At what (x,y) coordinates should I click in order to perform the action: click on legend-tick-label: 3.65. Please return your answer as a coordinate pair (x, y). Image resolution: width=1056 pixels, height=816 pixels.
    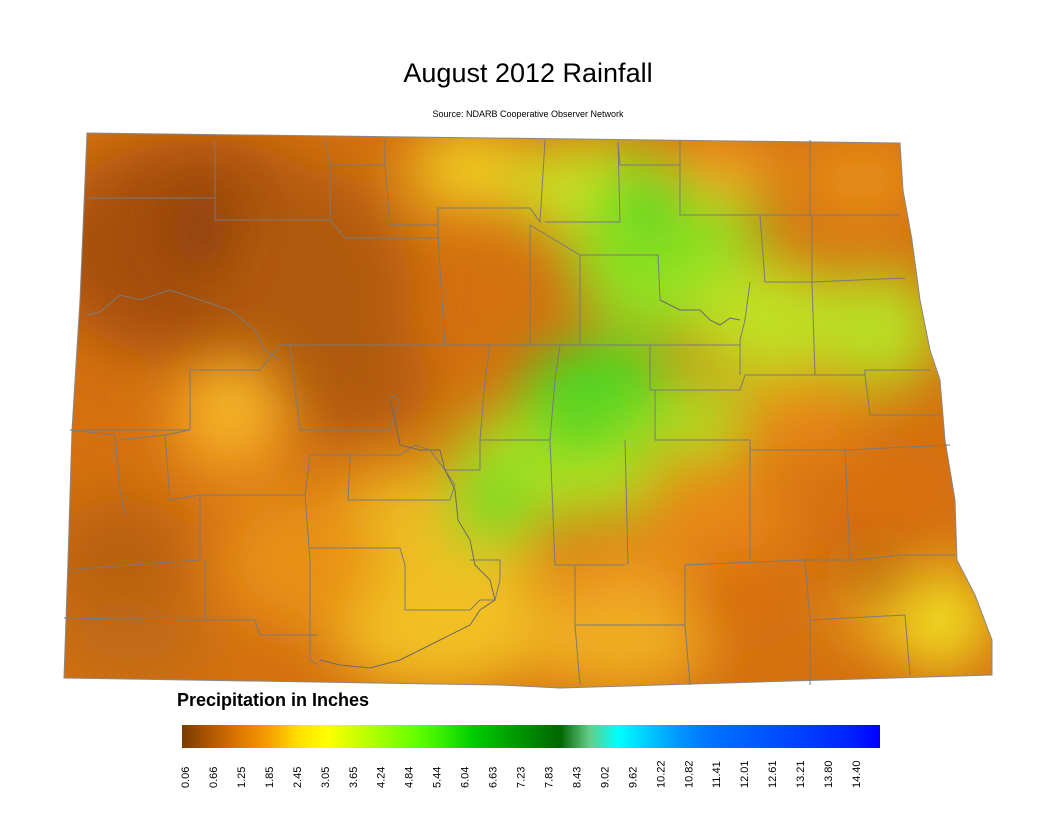
    Looking at the image, I should click on (354, 777).